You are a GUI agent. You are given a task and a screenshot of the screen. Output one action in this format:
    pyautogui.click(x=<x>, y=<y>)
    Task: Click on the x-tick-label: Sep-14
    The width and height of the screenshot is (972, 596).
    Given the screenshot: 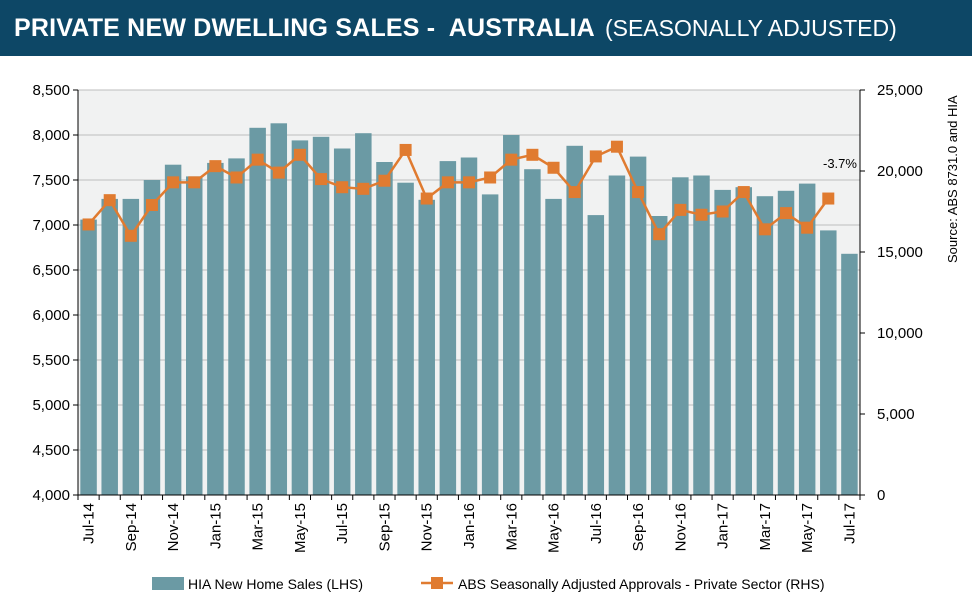 What is the action you would take?
    pyautogui.click(x=131, y=527)
    